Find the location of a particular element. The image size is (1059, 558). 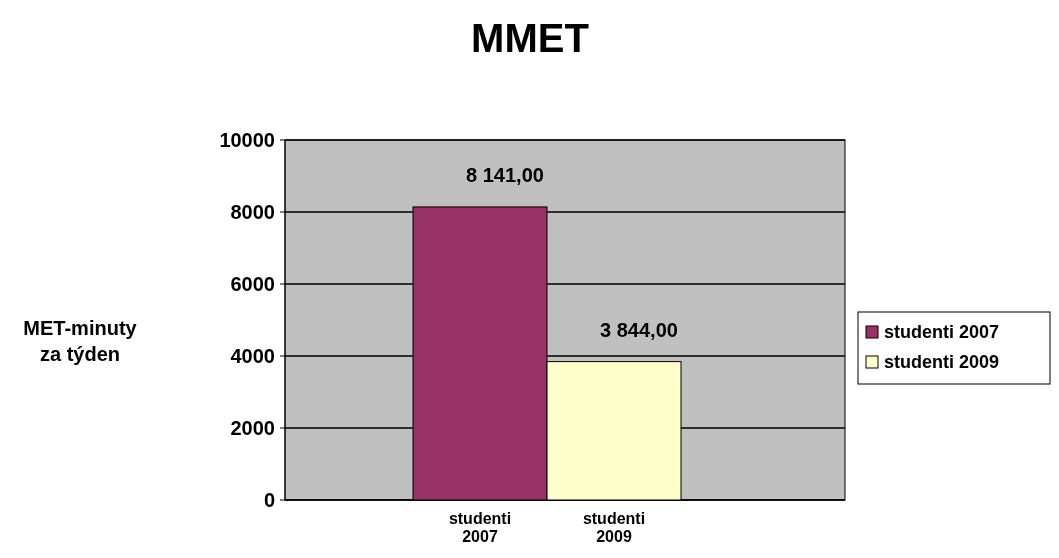

legend-label: studenti 2009 is located at coordinates (942, 362).